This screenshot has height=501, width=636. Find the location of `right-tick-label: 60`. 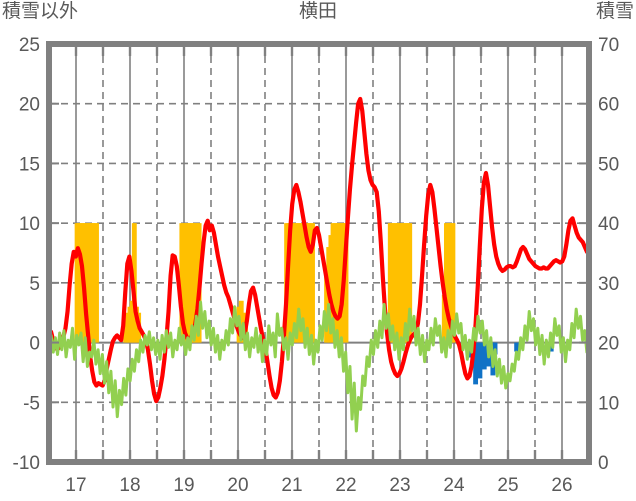

right-tick-label: 60 is located at coordinates (608, 105).